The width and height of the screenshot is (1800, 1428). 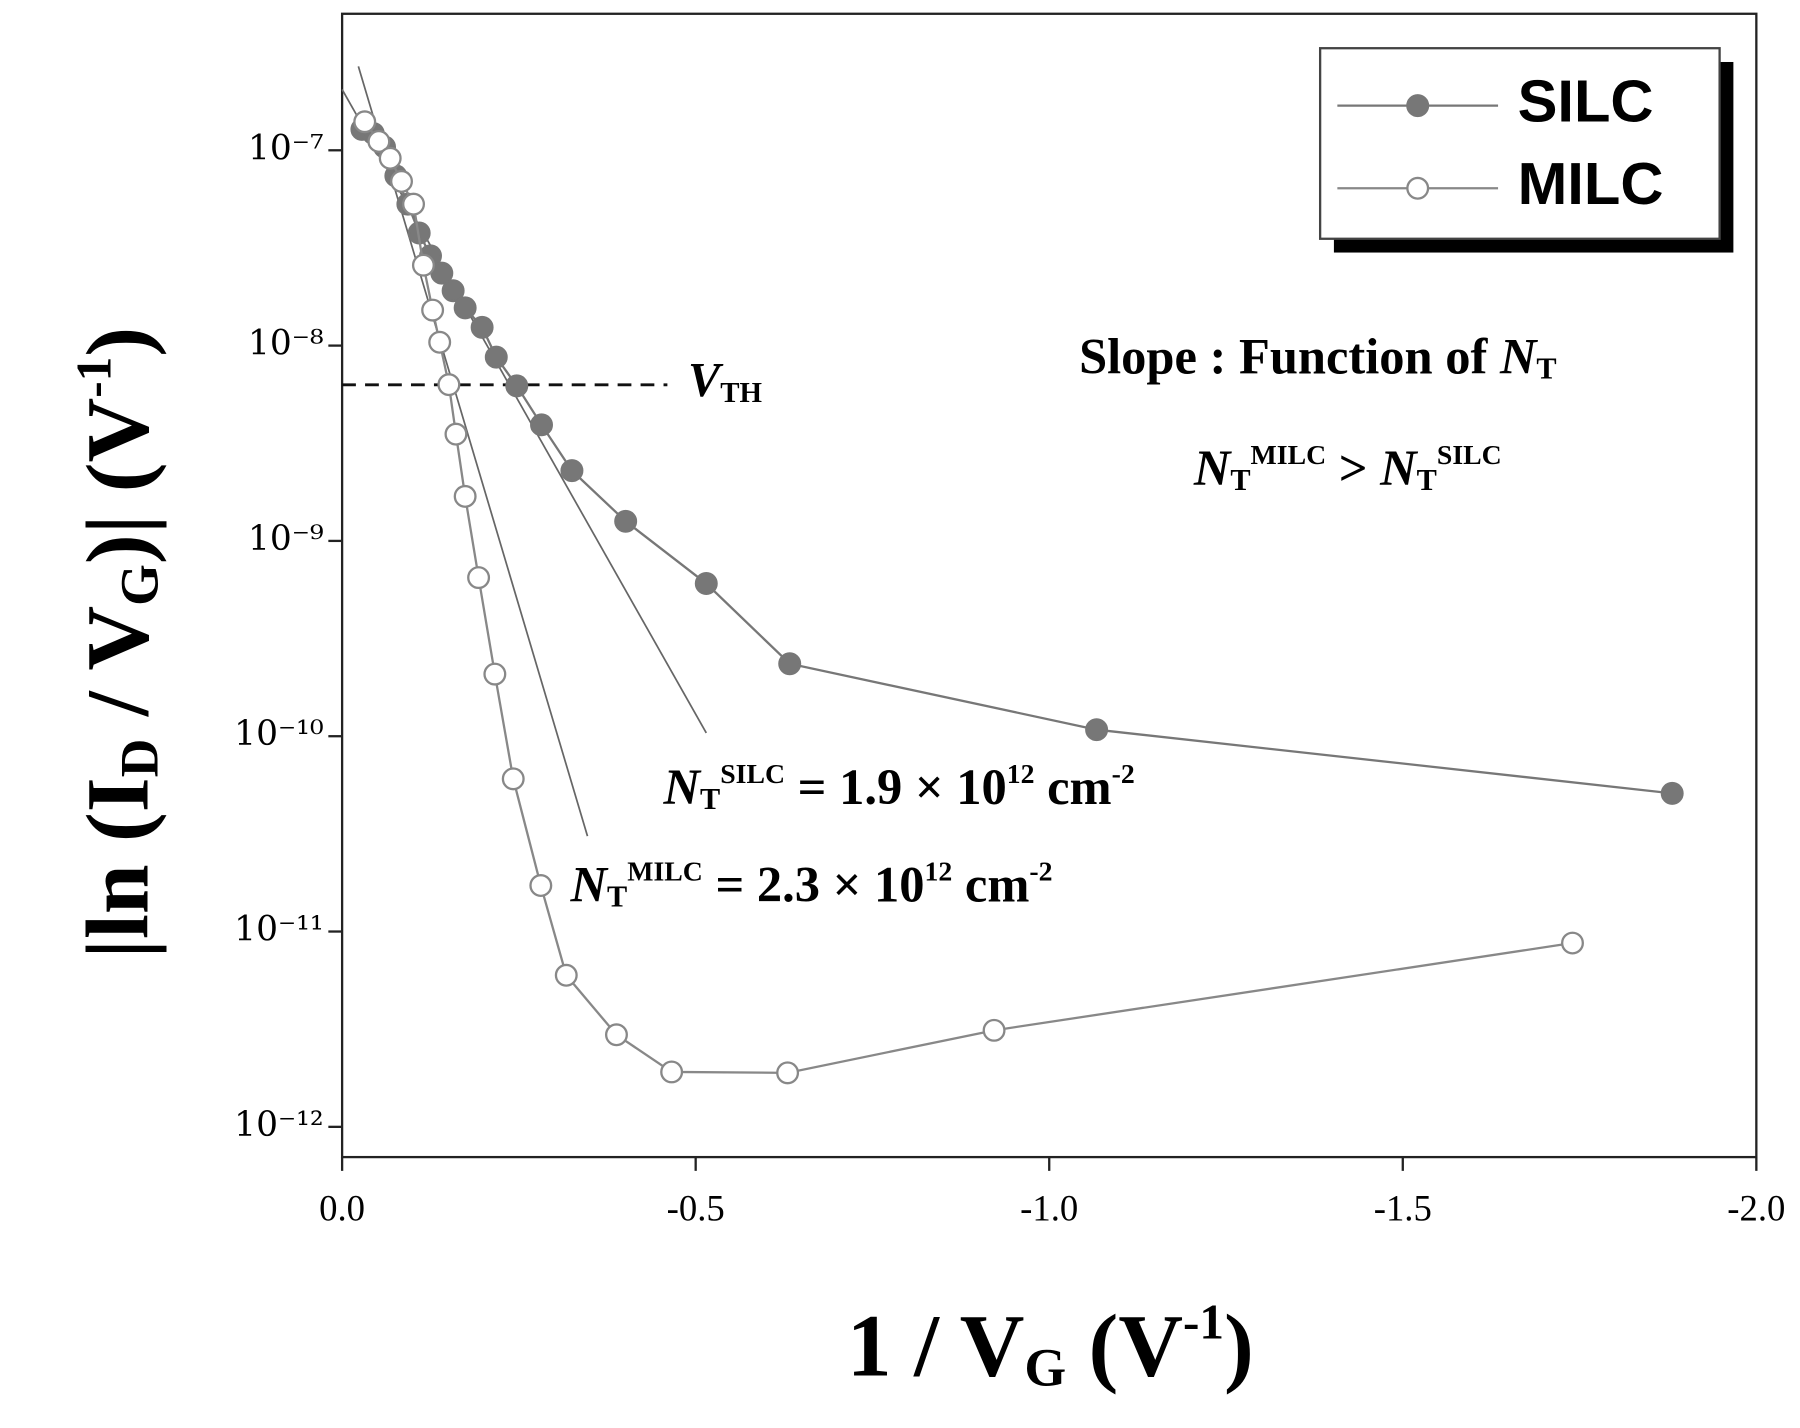 What do you see at coordinates (1591, 183) in the screenshot?
I see `legend-label: MILC` at bounding box center [1591, 183].